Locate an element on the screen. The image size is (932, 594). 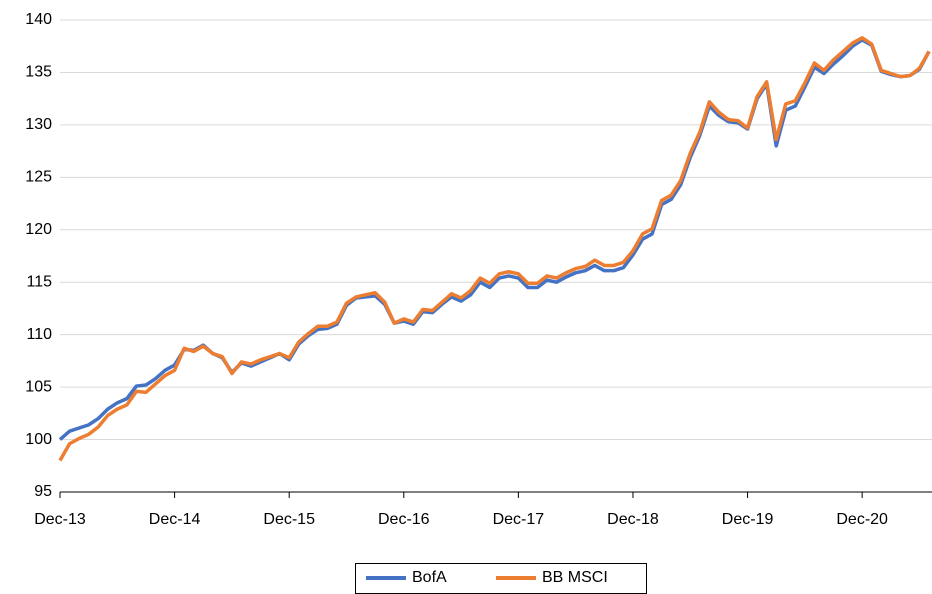
legend-label: BB MSCI is located at coordinates (575, 577).